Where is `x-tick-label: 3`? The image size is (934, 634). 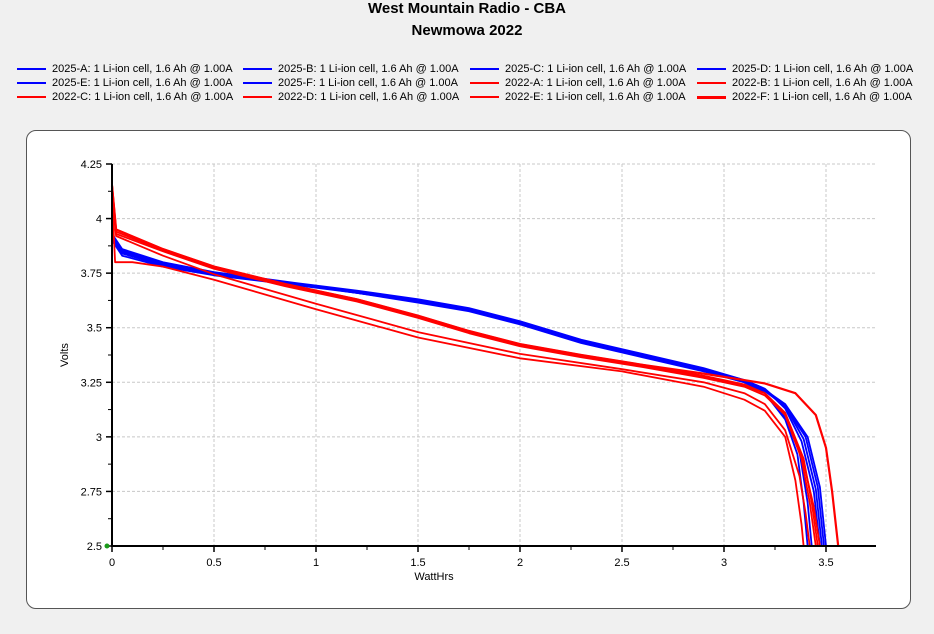 x-tick-label: 3 is located at coordinates (724, 563).